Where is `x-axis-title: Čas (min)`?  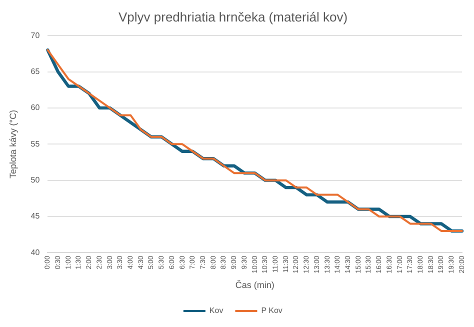 x-axis-title: Čas (min) is located at coordinates (254, 285).